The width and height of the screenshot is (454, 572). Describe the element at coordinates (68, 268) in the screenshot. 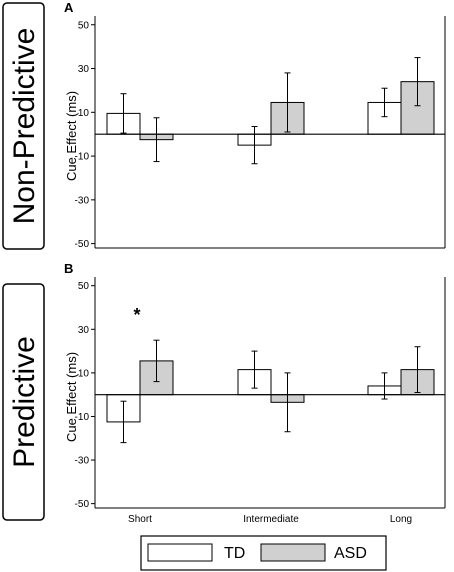

I see `panel-letter-b: B` at that location.